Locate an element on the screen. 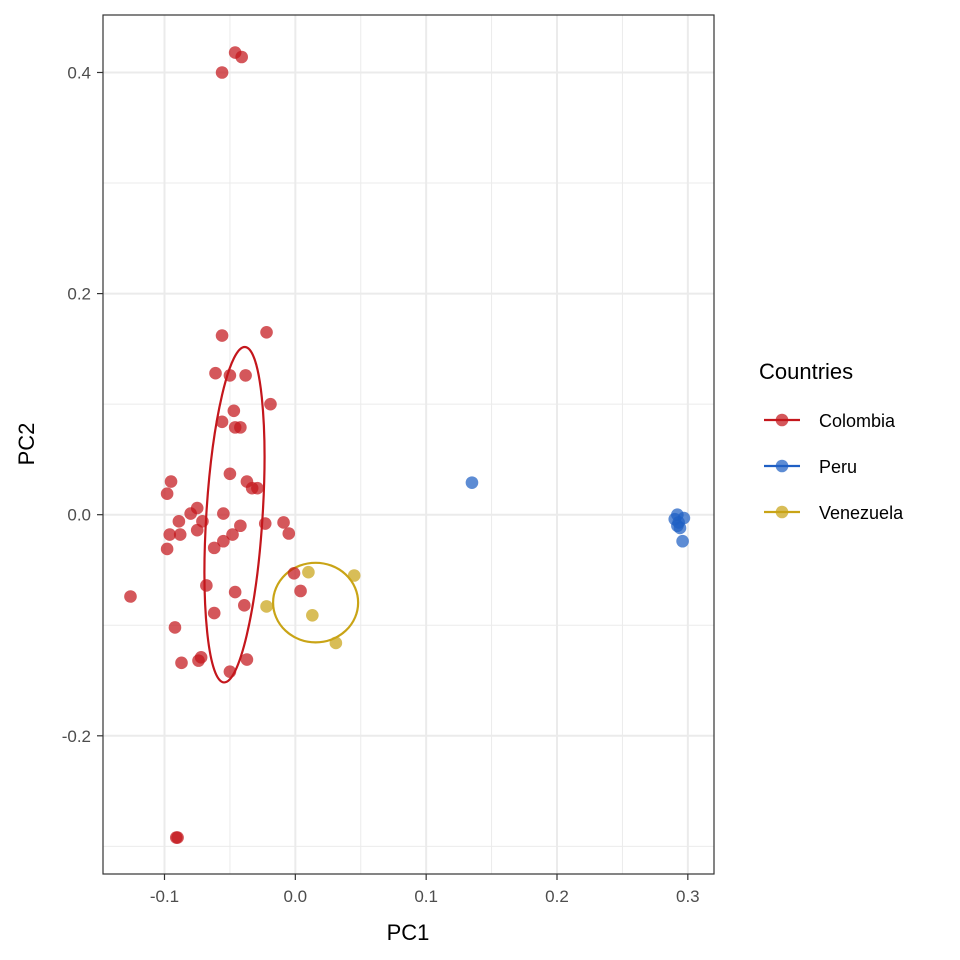 This screenshot has width=960, height=960. legend-entry-peru: Peru is located at coordinates (810, 467).